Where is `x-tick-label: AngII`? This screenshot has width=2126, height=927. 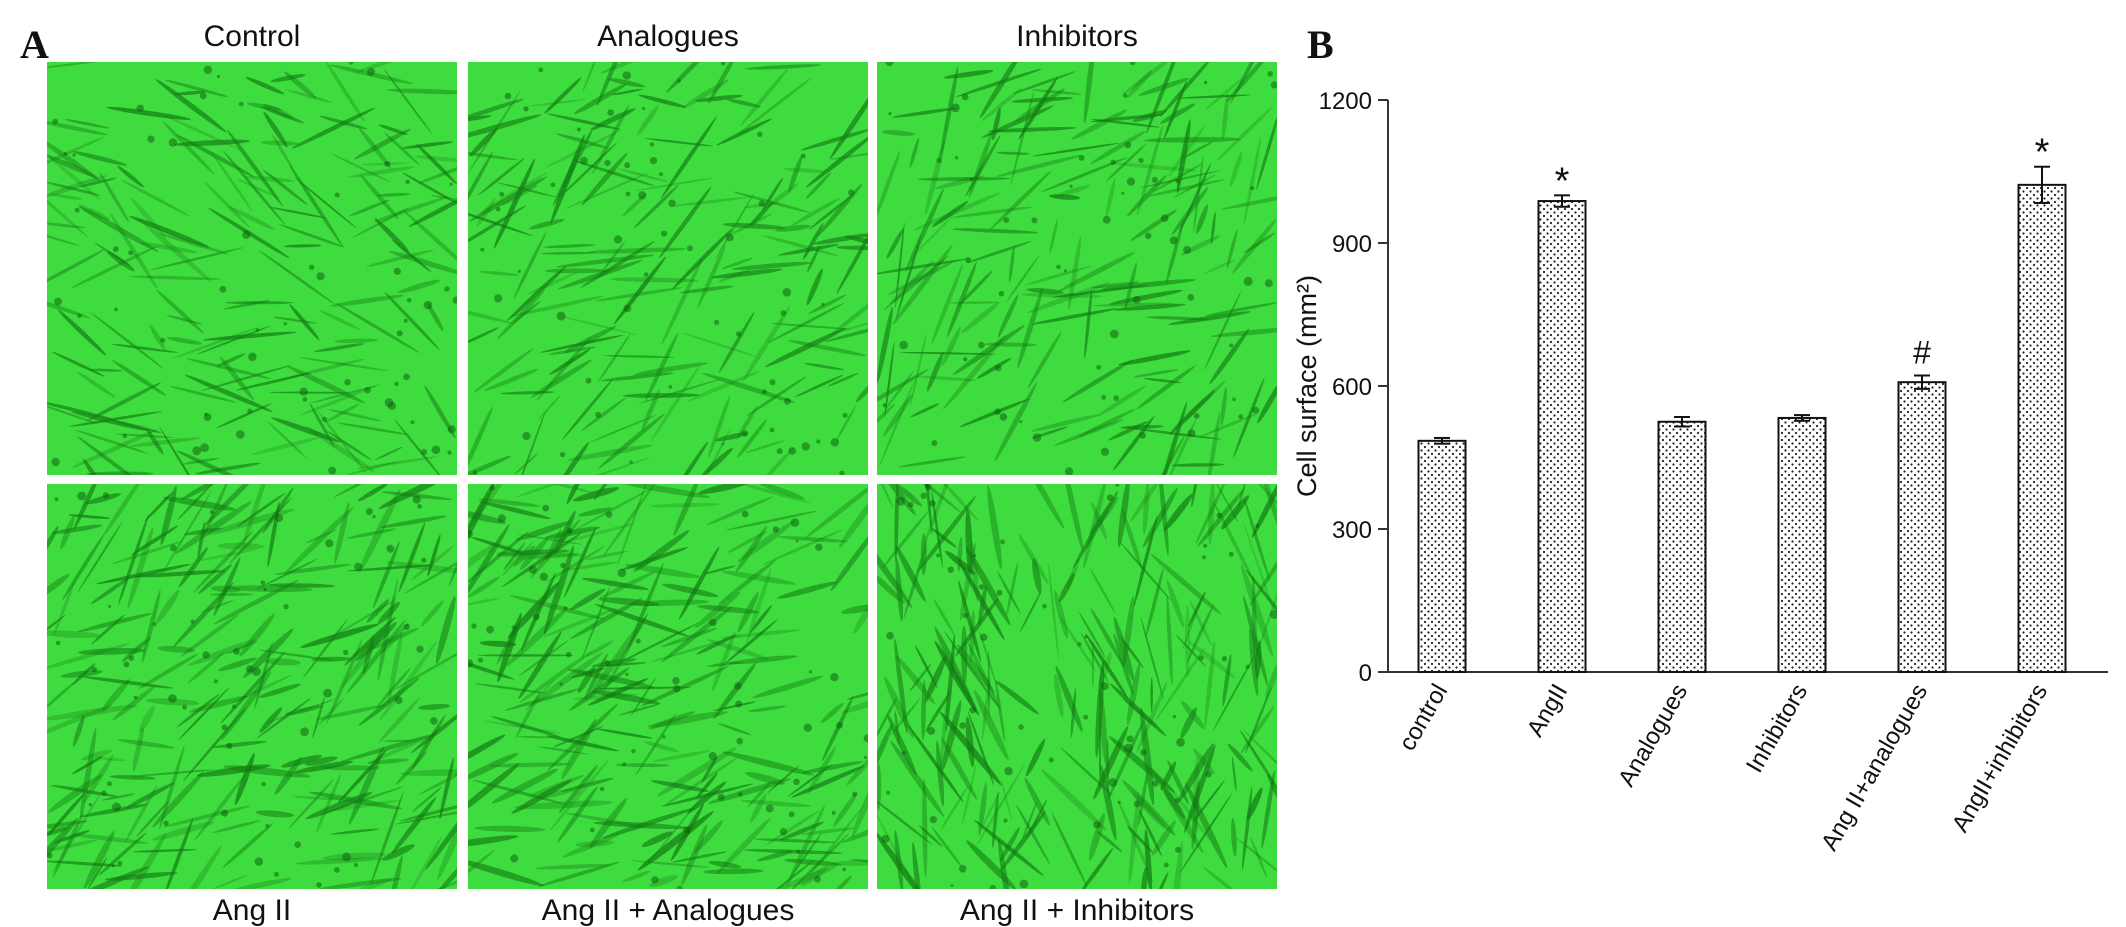
x-tick-label: AngII is located at coordinates (1547, 711).